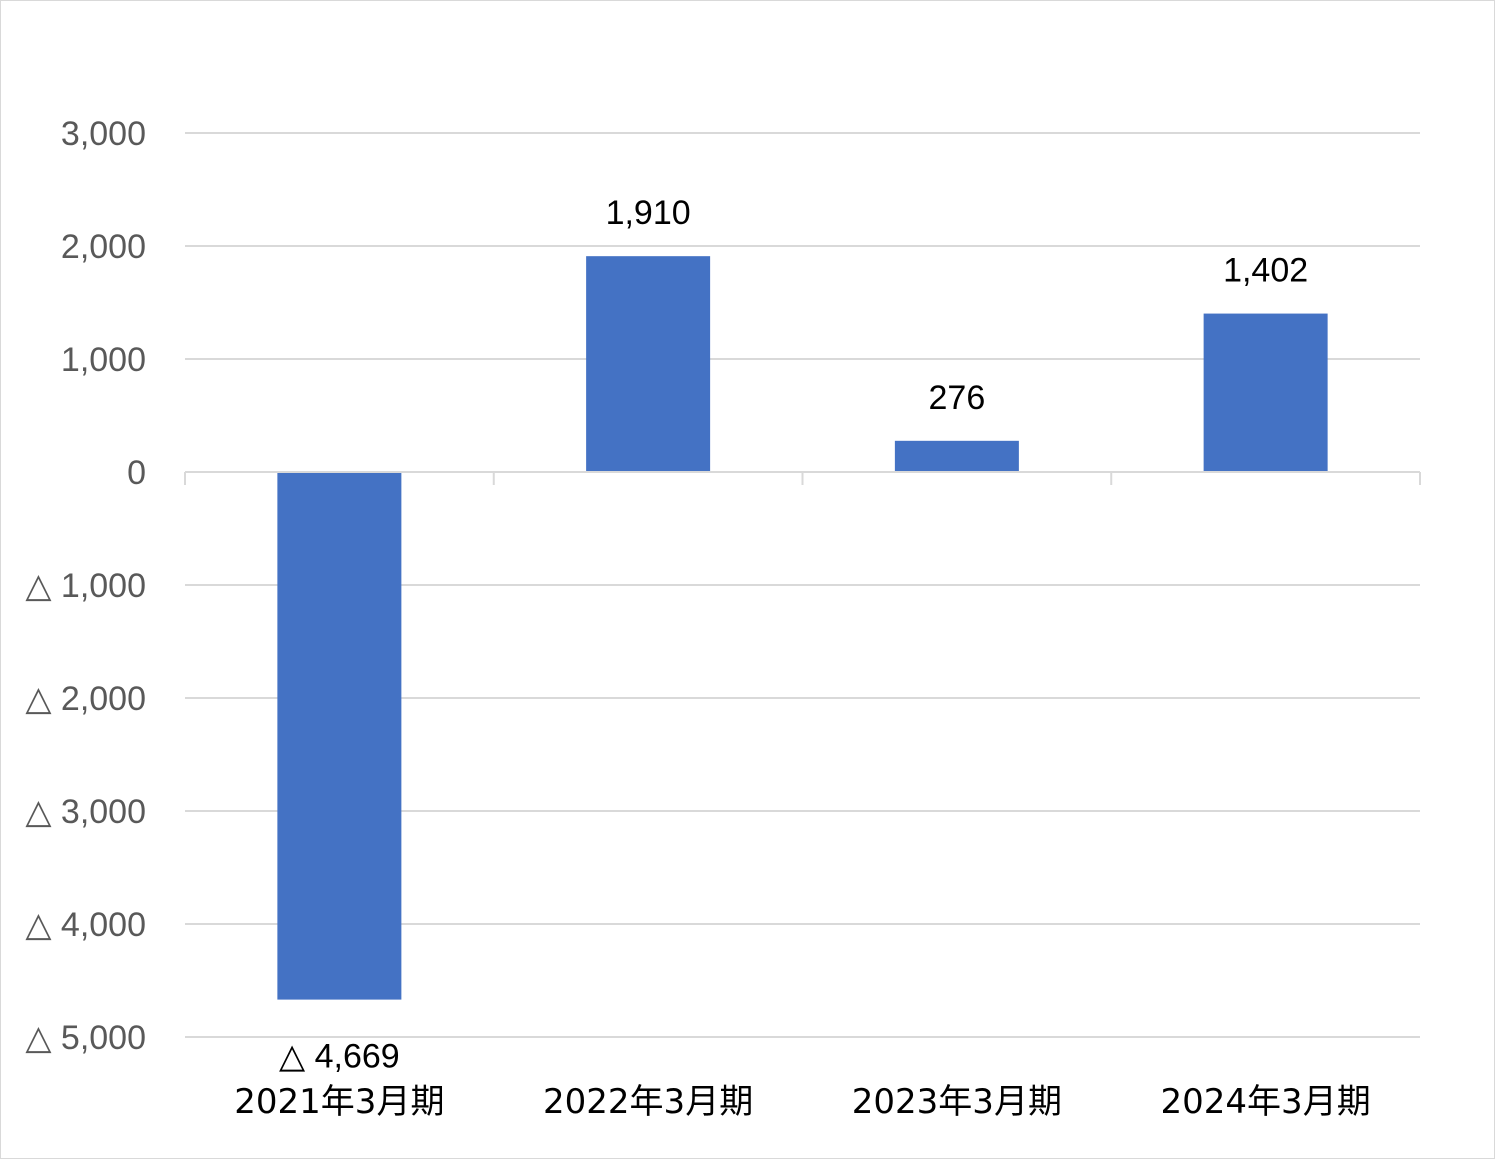 The height and width of the screenshot is (1159, 1495). What do you see at coordinates (1265, 271) in the screenshot?
I see `data-label: 1,402` at bounding box center [1265, 271].